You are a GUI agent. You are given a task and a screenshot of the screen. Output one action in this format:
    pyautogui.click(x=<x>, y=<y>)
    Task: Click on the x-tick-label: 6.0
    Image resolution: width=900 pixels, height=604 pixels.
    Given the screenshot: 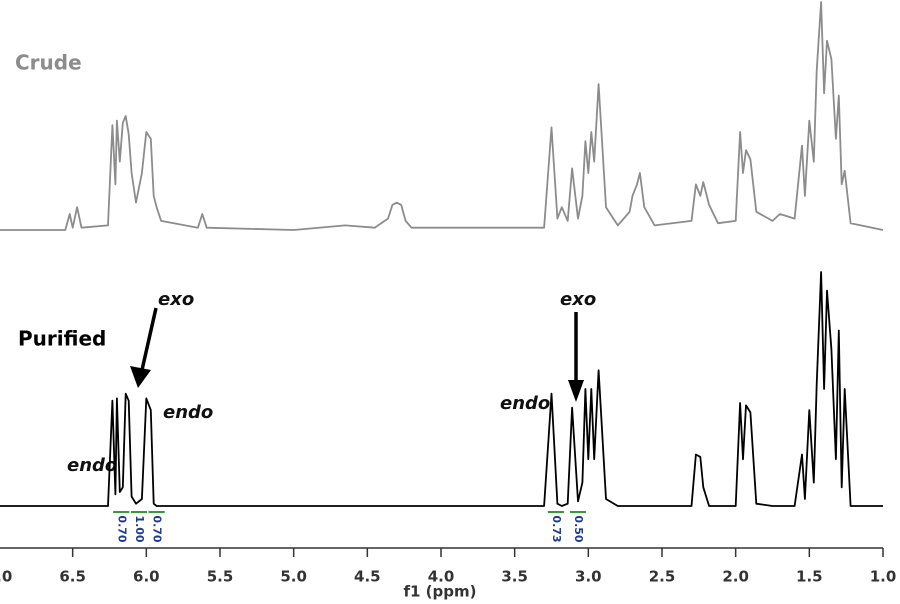 What is the action you would take?
    pyautogui.click(x=146, y=577)
    